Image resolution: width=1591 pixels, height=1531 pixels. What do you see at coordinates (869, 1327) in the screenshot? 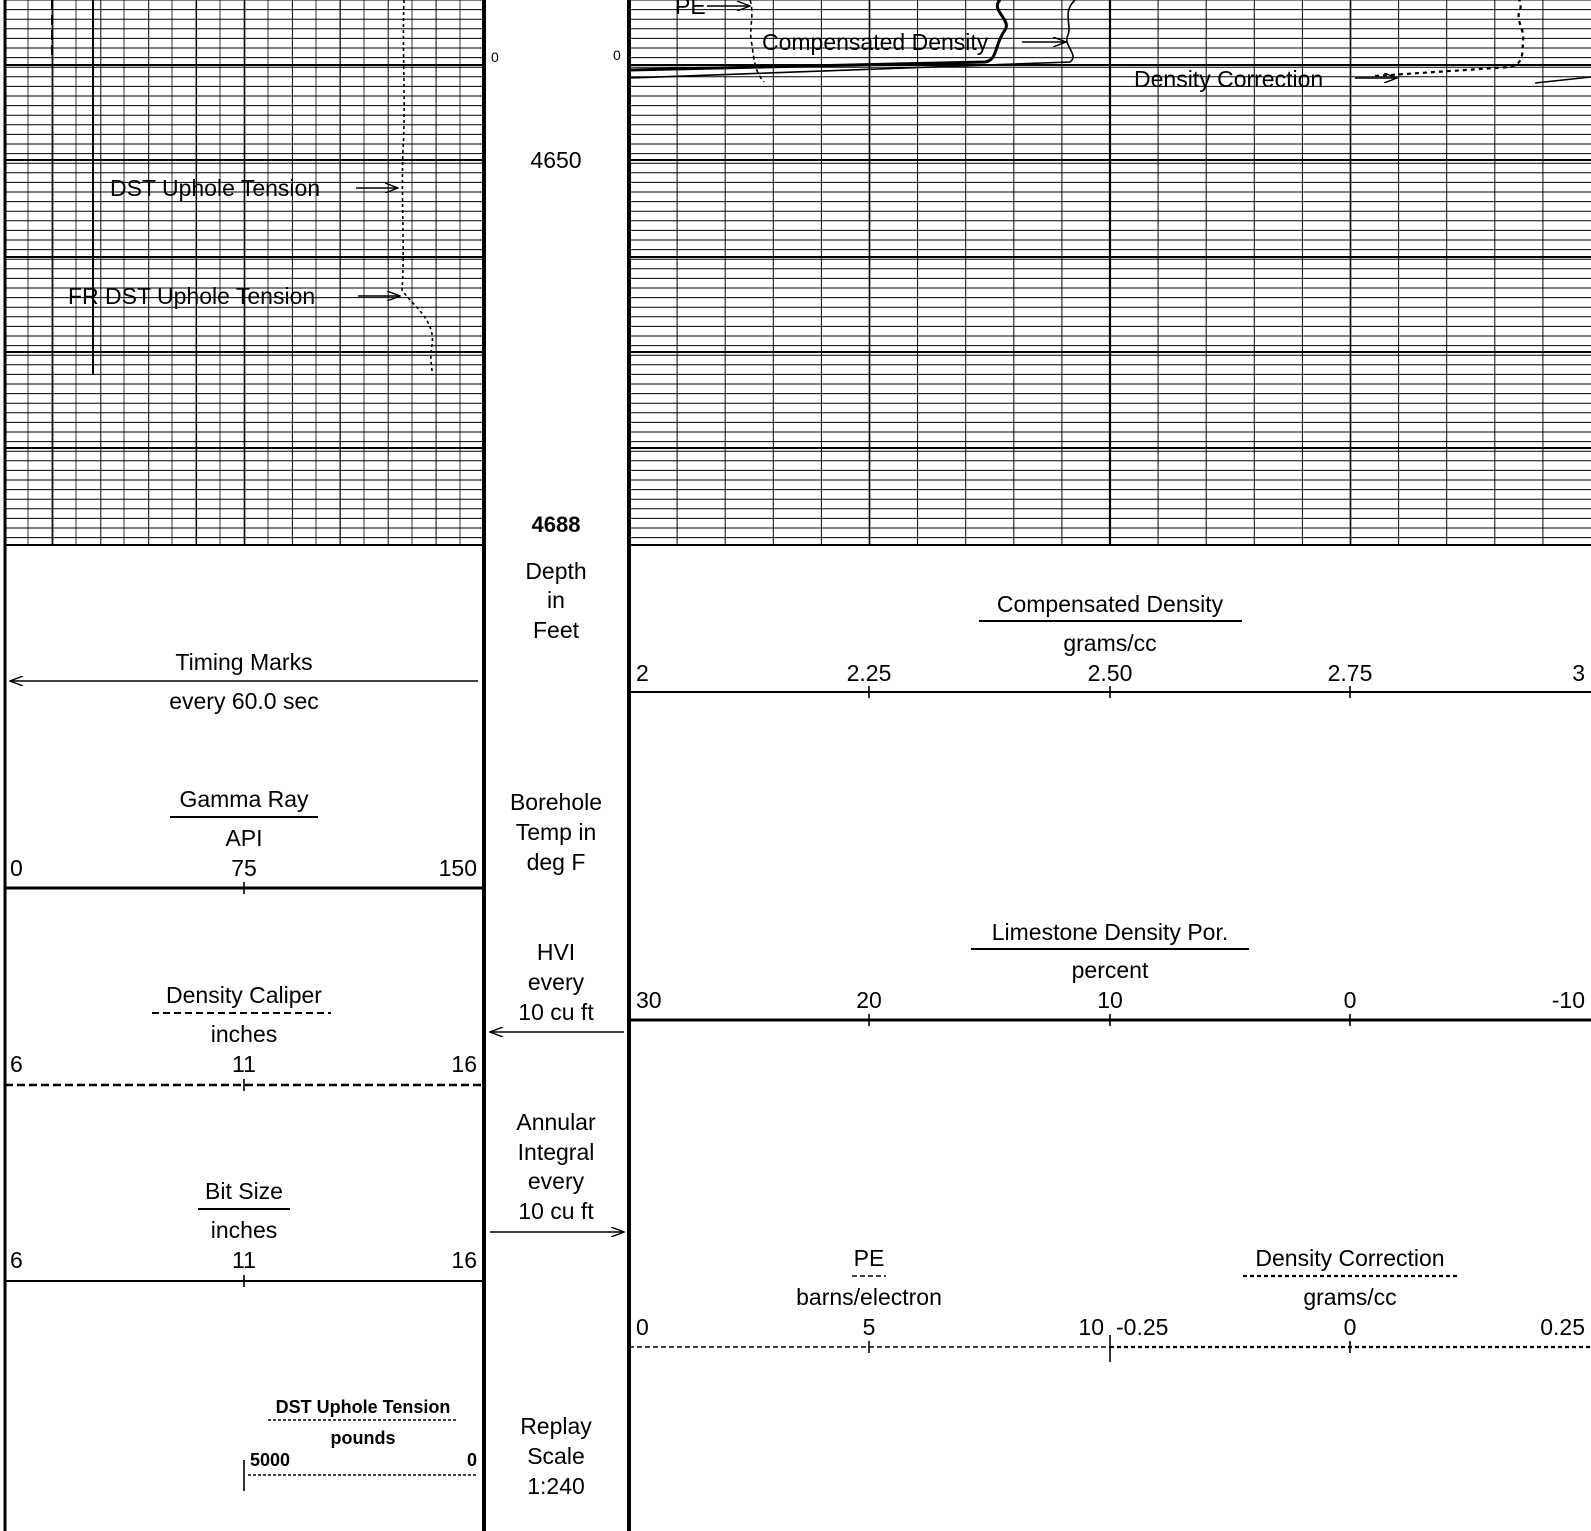
I see `pe-tick-1: 5` at bounding box center [869, 1327].